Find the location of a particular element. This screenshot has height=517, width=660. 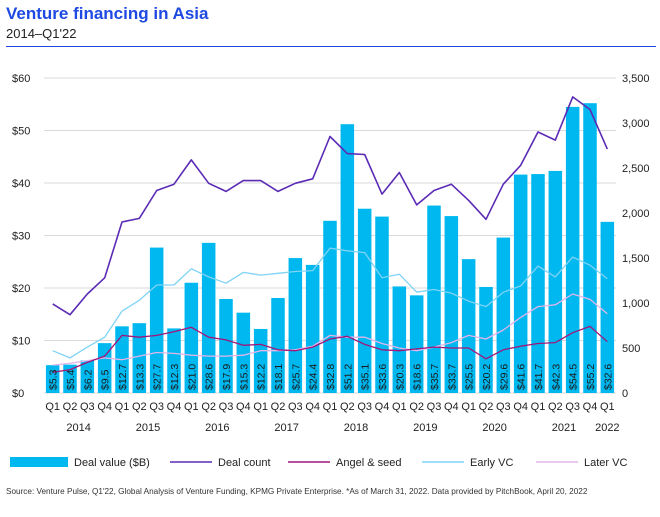

right-axis-tick-label: 3,000 is located at coordinates (636, 124).